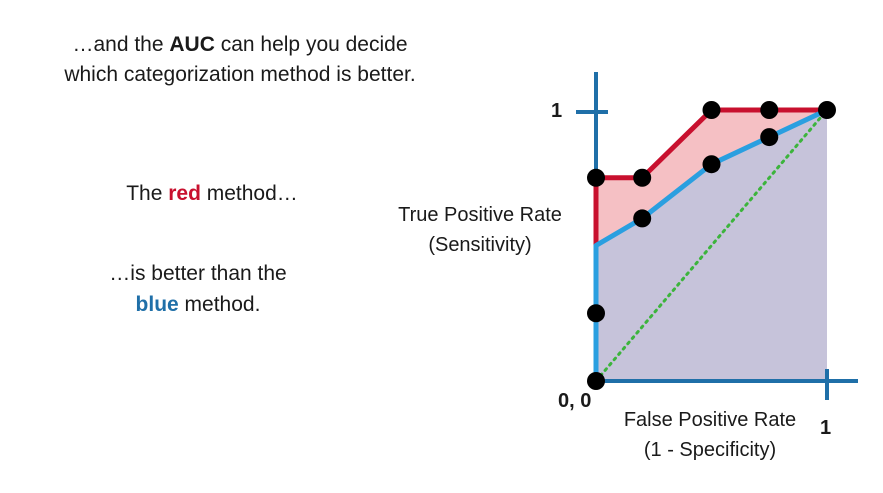  What do you see at coordinates (480, 230) in the screenshot?
I see `y-axis-label: True Positive Rate (Sensitivity)` at bounding box center [480, 230].